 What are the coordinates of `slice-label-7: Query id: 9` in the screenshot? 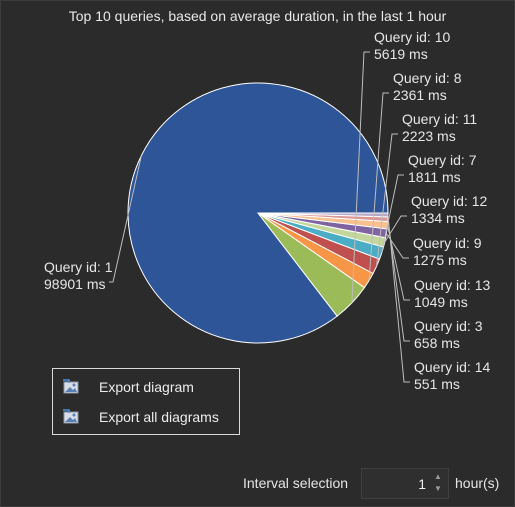 It's located at (447, 243).